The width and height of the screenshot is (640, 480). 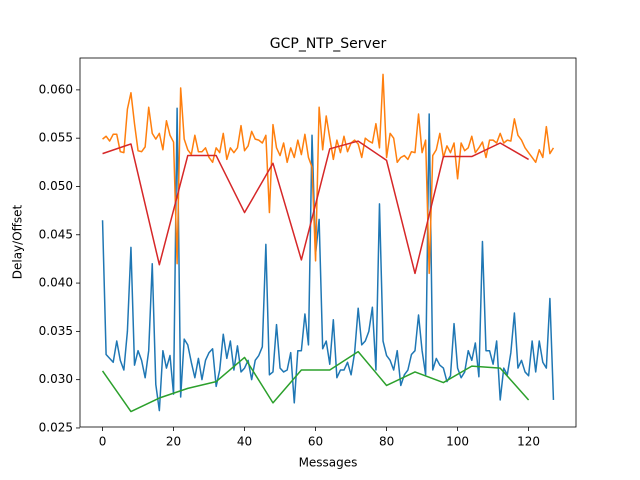 What do you see at coordinates (328, 44) in the screenshot?
I see `chart-title: GCP_NTP_Server` at bounding box center [328, 44].